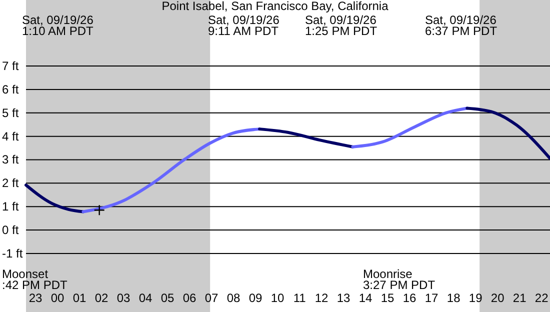 Image resolution: width=550 pixels, height=312 pixels. Describe the element at coordinates (497, 298) in the screenshot. I see `x-tick-label: 20` at that location.